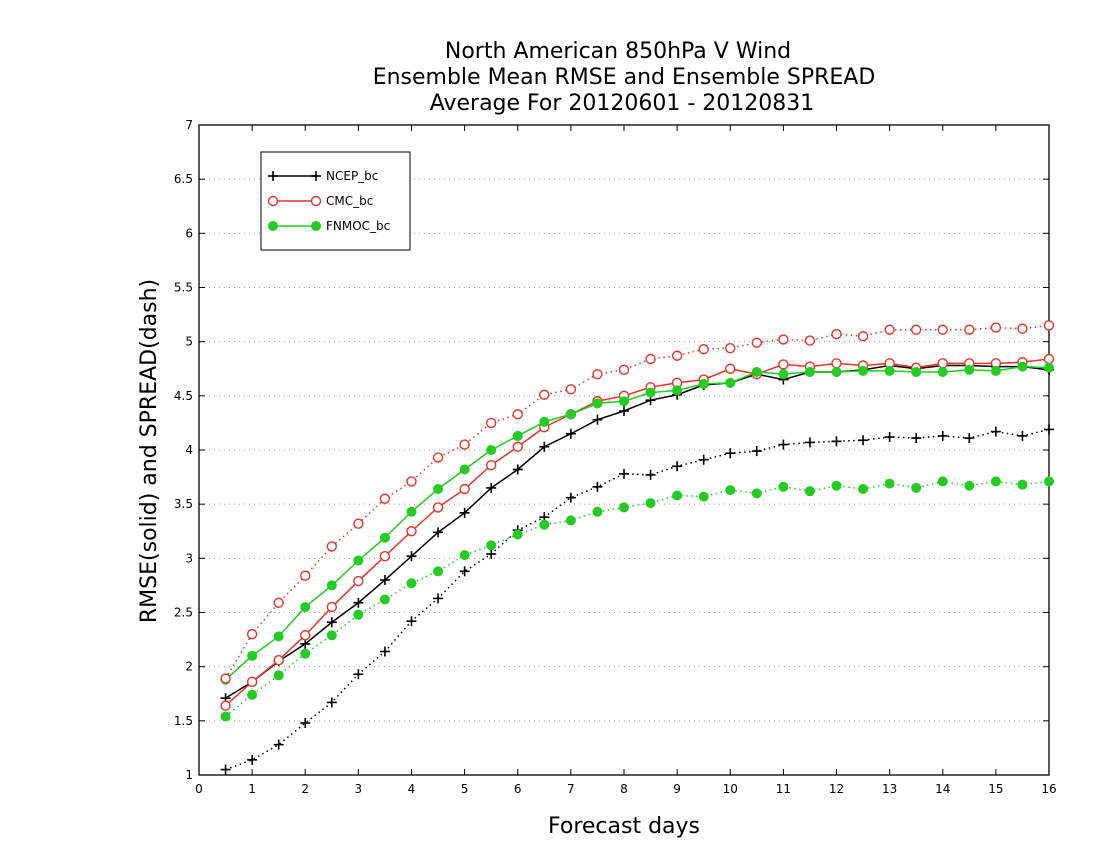 The width and height of the screenshot is (1100, 850). What do you see at coordinates (183, 288) in the screenshot?
I see `y-tick-label: 5.5` at bounding box center [183, 288].